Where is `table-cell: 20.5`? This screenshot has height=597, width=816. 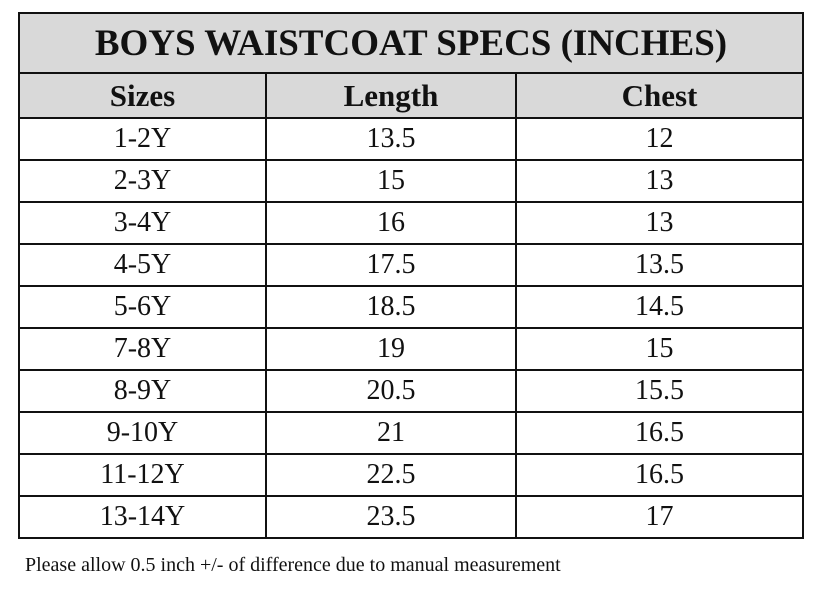 table-cell: 20.5 is located at coordinates (391, 391).